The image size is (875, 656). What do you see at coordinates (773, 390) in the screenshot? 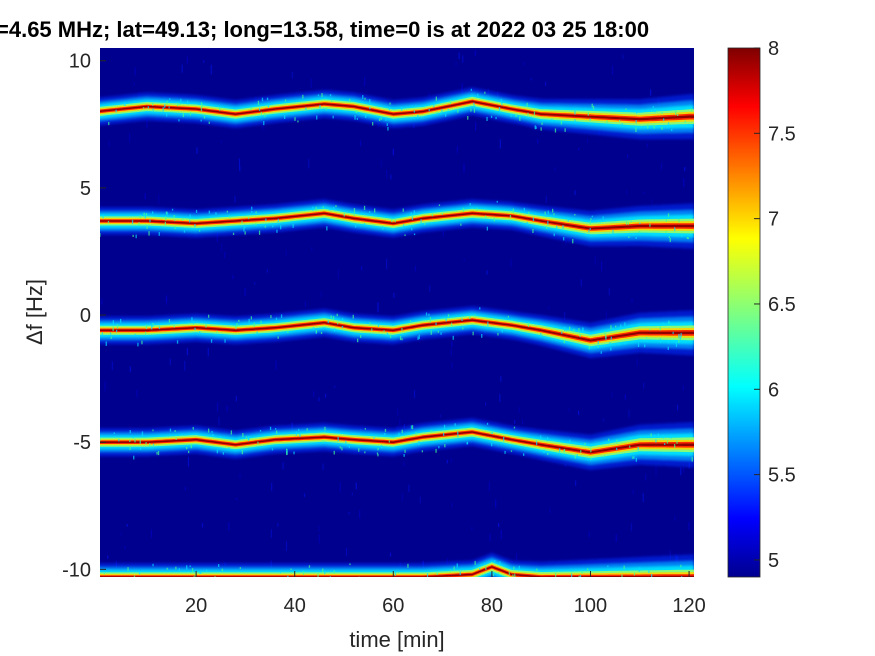
I see `colorbar-tick-label: 6` at bounding box center [773, 390].